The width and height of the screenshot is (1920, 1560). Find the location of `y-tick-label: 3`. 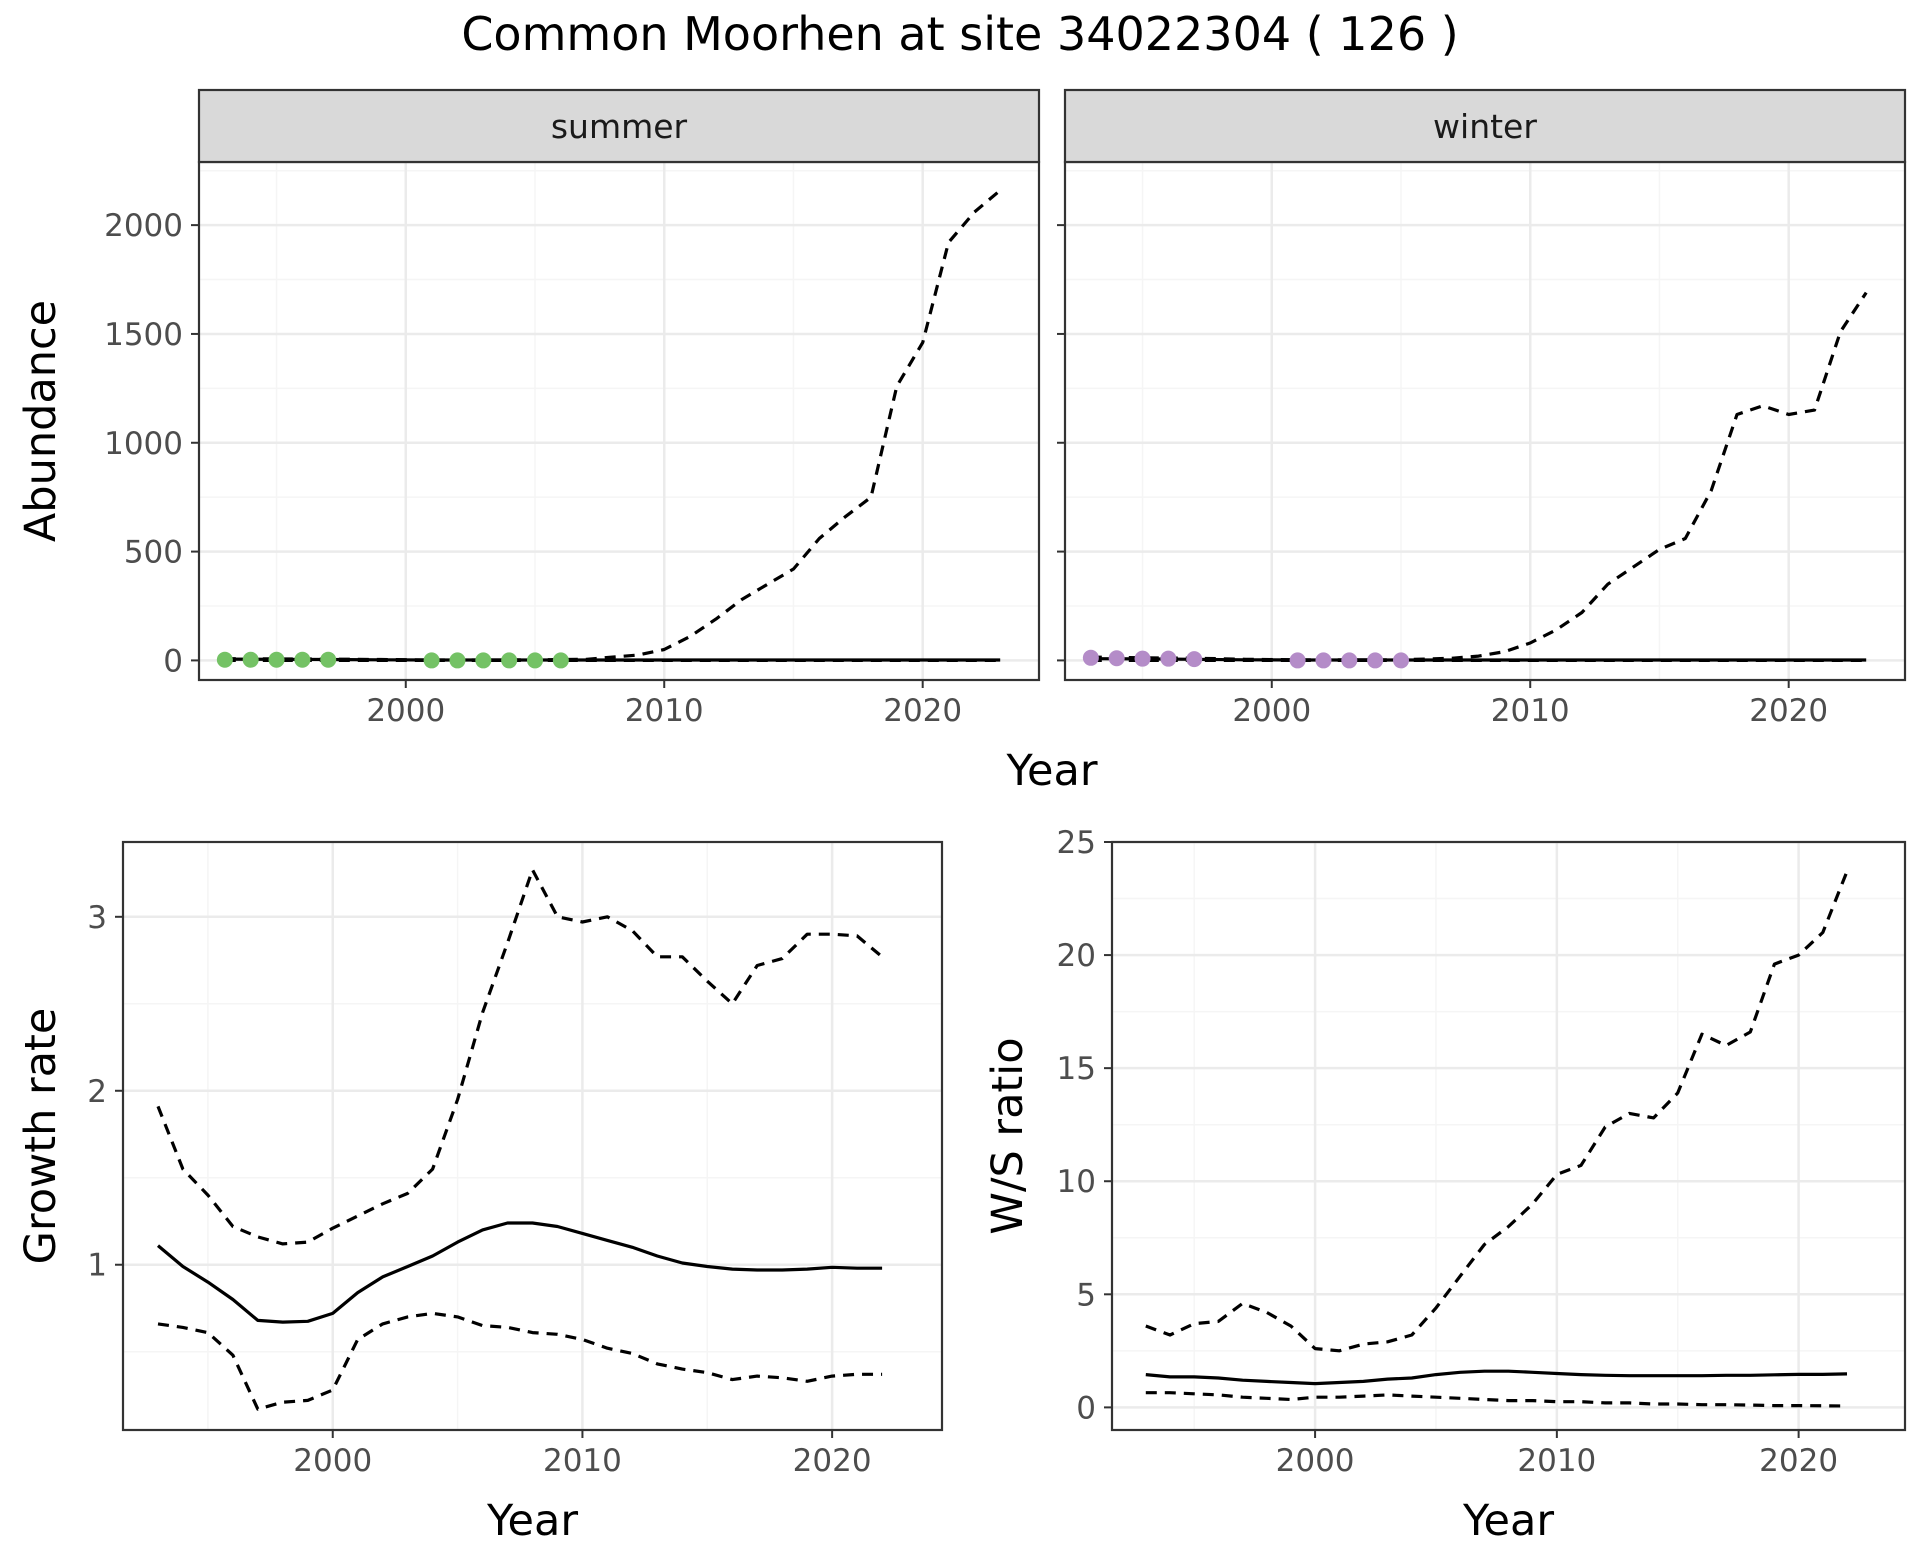

y-tick-label: 3 is located at coordinates (97, 918).